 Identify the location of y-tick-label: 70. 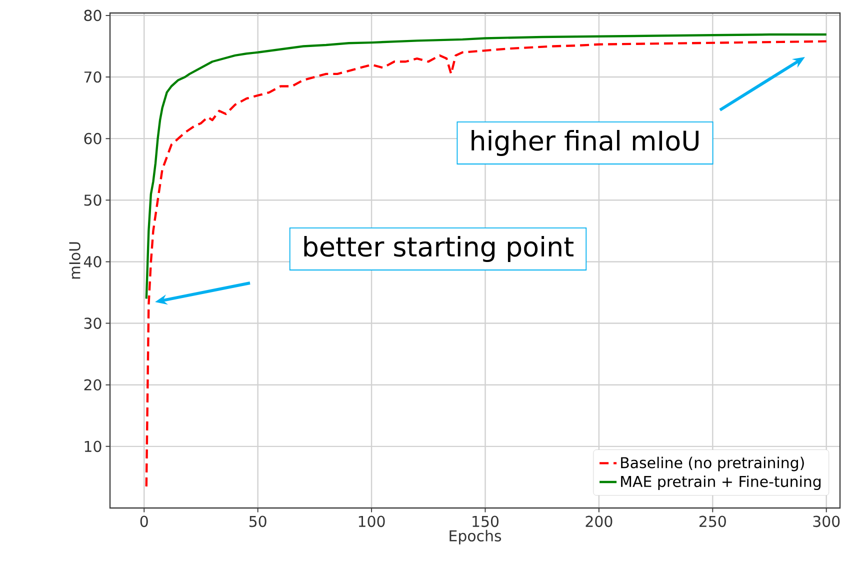
(93, 77).